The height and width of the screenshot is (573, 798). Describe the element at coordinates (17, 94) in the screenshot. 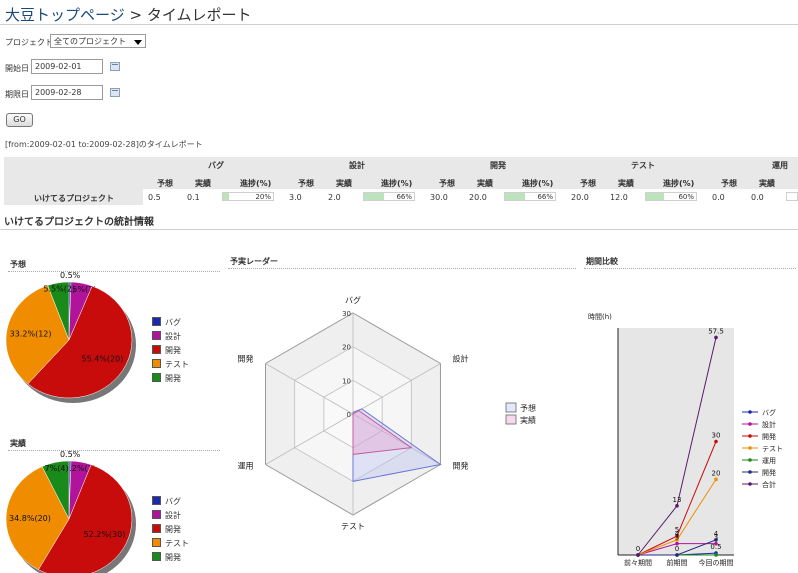

I see `end-date-label: 期限日` at that location.